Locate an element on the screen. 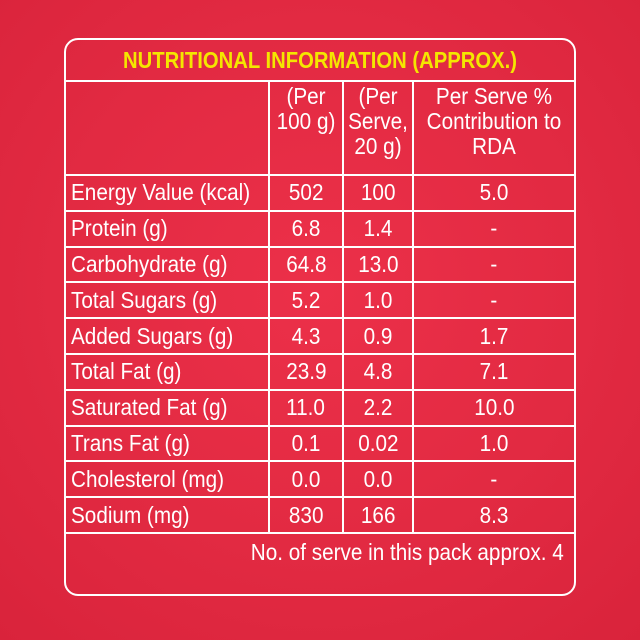  serves-per-pack-note: No. of serve in this pack approx. 4 is located at coordinates (407, 551).